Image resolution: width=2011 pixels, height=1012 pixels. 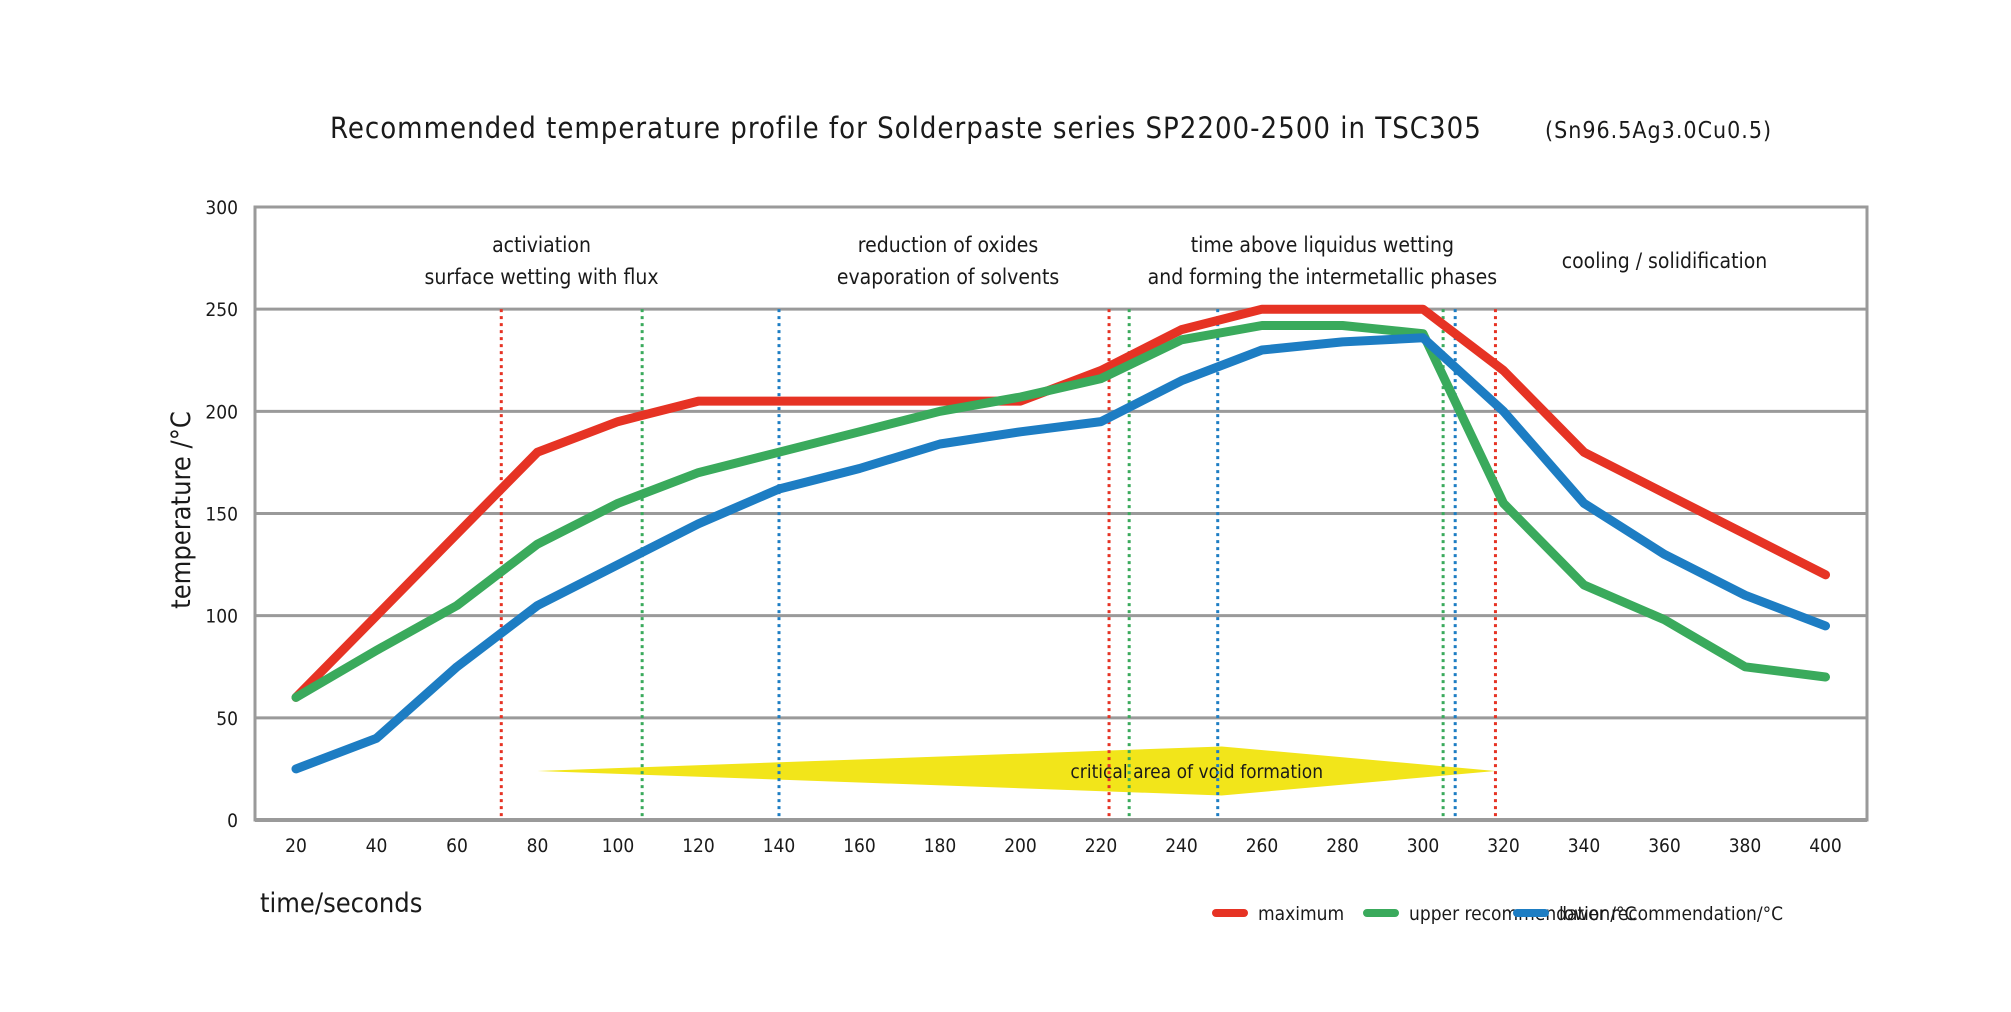 What do you see at coordinates (940, 846) in the screenshot?
I see `x-tick-label: 180` at bounding box center [940, 846].